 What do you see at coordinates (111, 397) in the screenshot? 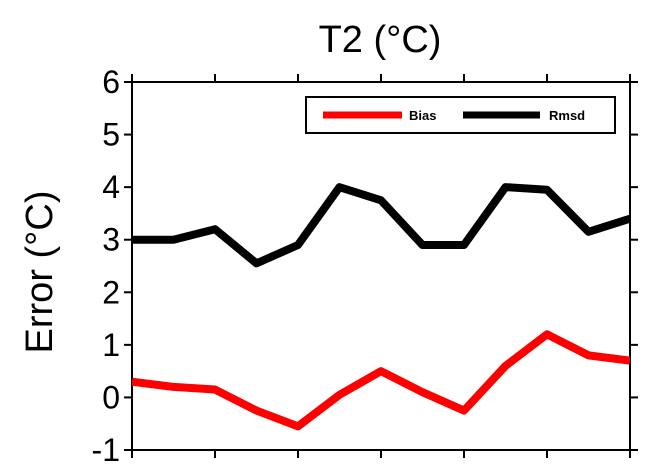
I see `y-tick-label: 0` at bounding box center [111, 397].